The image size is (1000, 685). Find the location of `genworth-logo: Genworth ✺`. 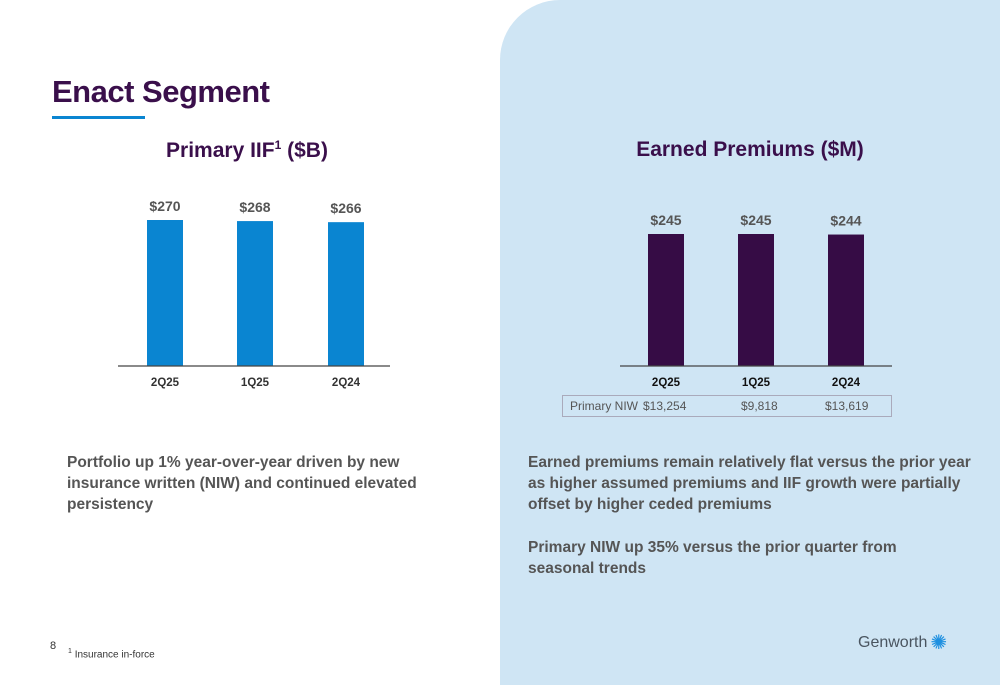

genworth-logo: Genworth ✺ is located at coordinates (903, 643).